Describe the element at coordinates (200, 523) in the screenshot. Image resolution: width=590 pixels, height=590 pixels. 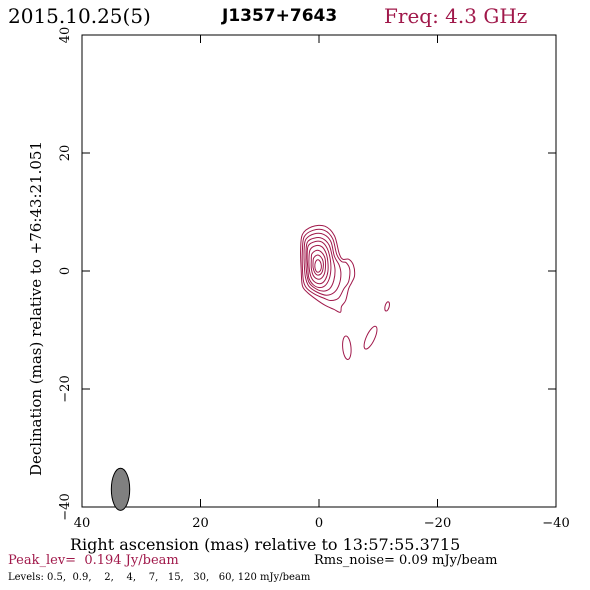
I see `x-tick-label-1: 20` at that location.